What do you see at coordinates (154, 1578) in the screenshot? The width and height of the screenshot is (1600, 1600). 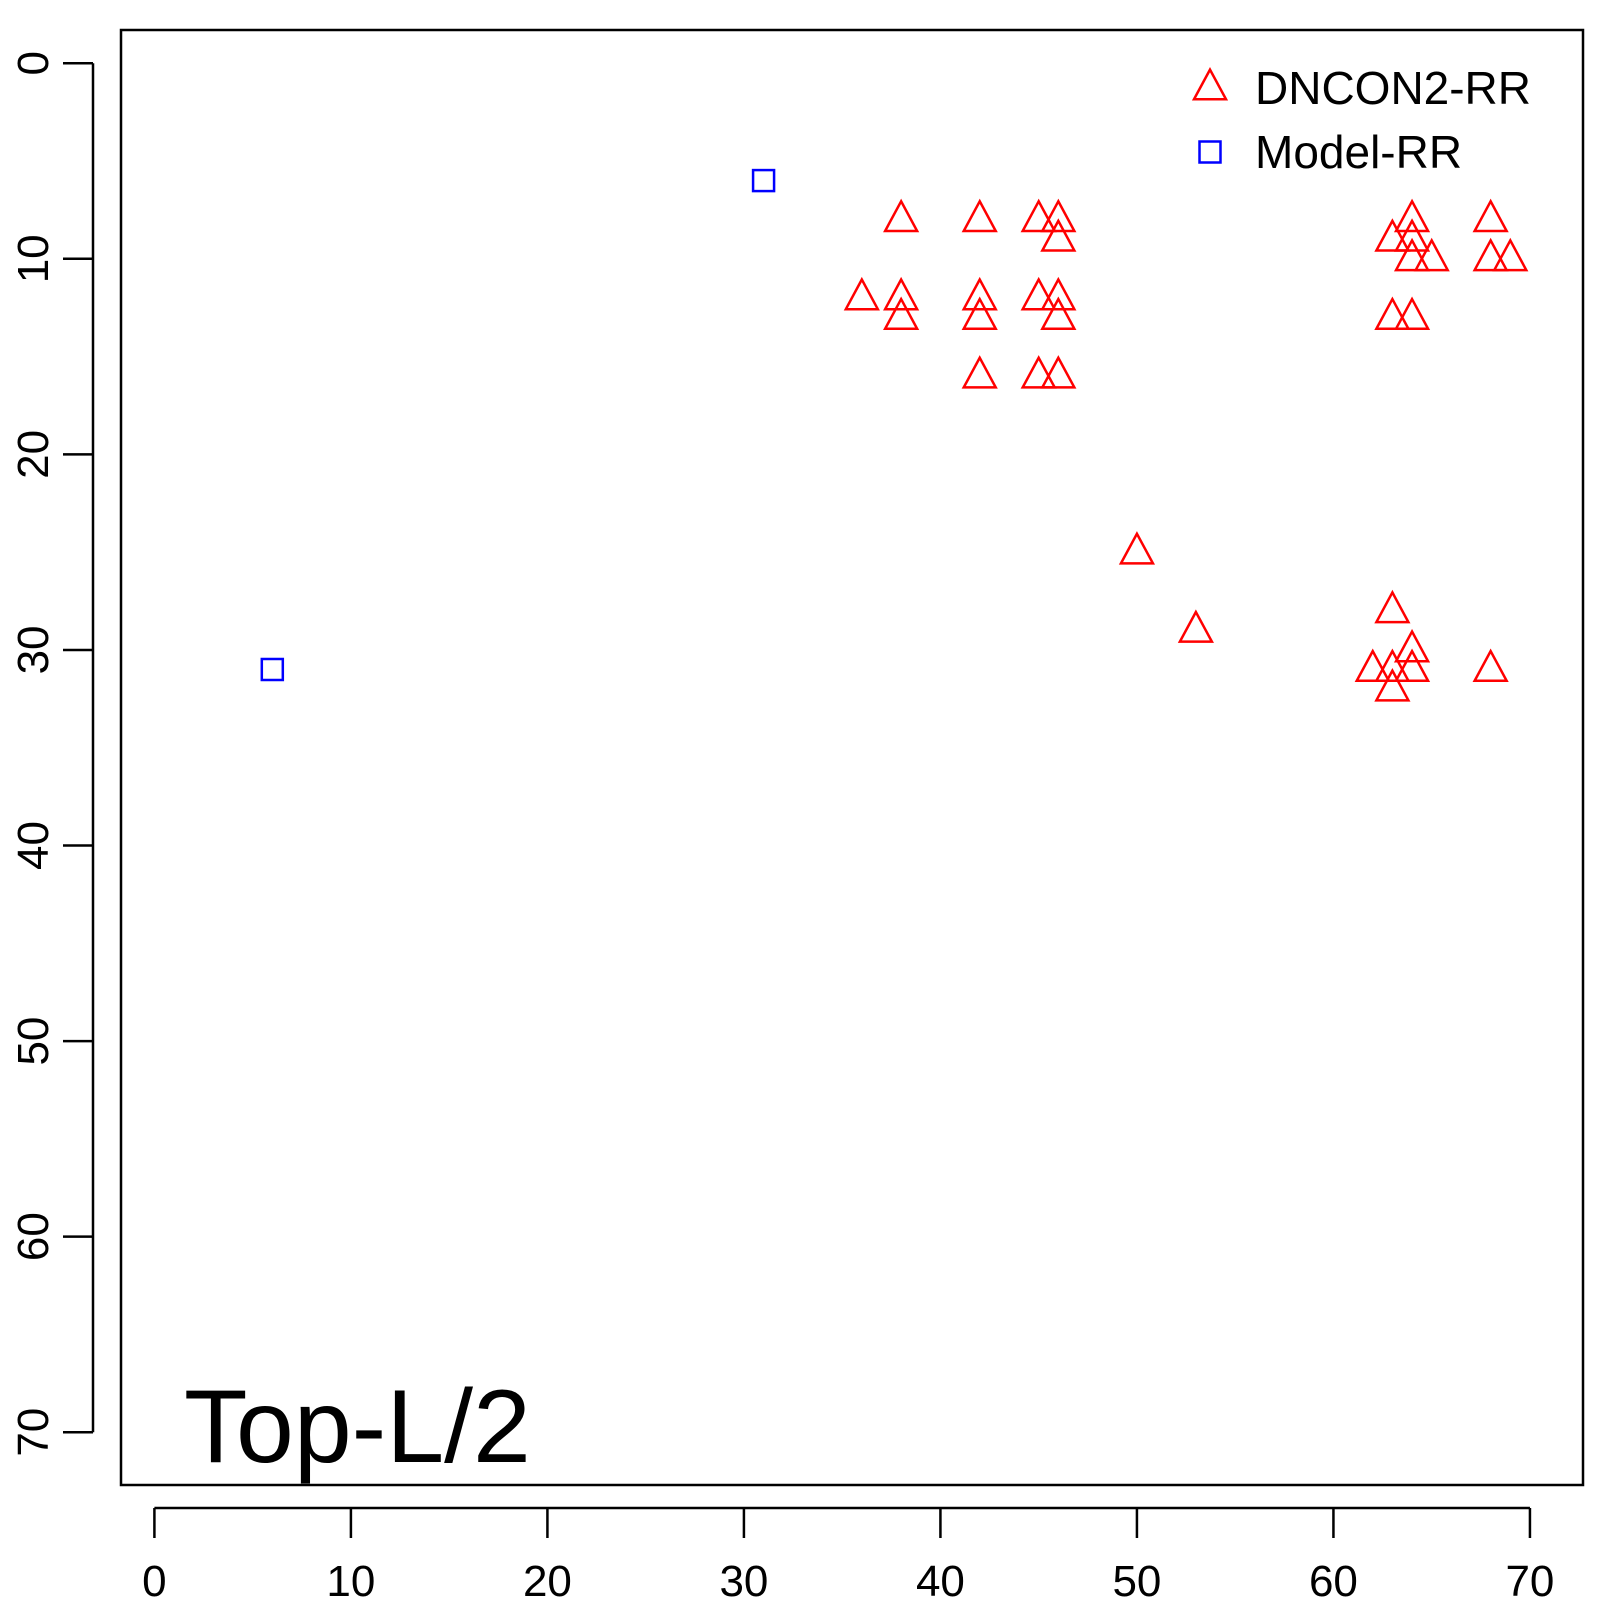 I see `x-tick-label: 0` at bounding box center [154, 1578].